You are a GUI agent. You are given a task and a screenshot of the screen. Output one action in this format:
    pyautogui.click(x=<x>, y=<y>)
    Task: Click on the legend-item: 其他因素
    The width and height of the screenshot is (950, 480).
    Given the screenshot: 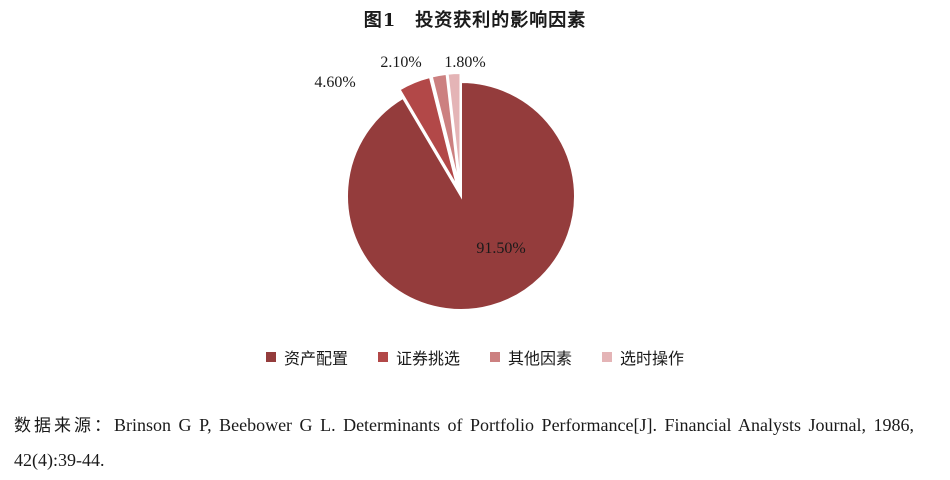 What is the action you would take?
    pyautogui.click(x=531, y=357)
    